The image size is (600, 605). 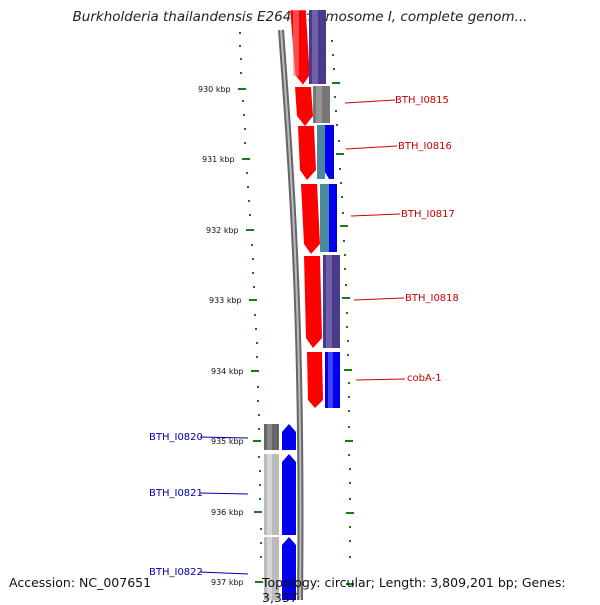 What do you see at coordinates (227, 441) in the screenshot?
I see `tick-label: 935 kbp` at bounding box center [227, 441].